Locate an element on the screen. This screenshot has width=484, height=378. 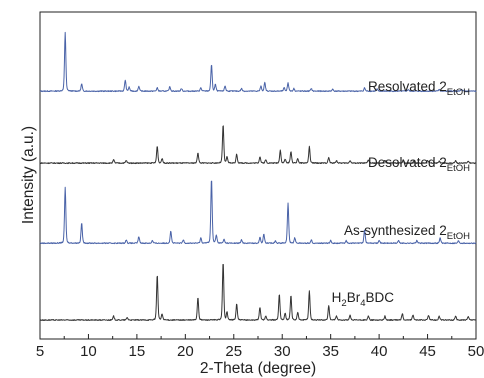
series-label-0: Resolvated 2EtOH is located at coordinates (419, 88).